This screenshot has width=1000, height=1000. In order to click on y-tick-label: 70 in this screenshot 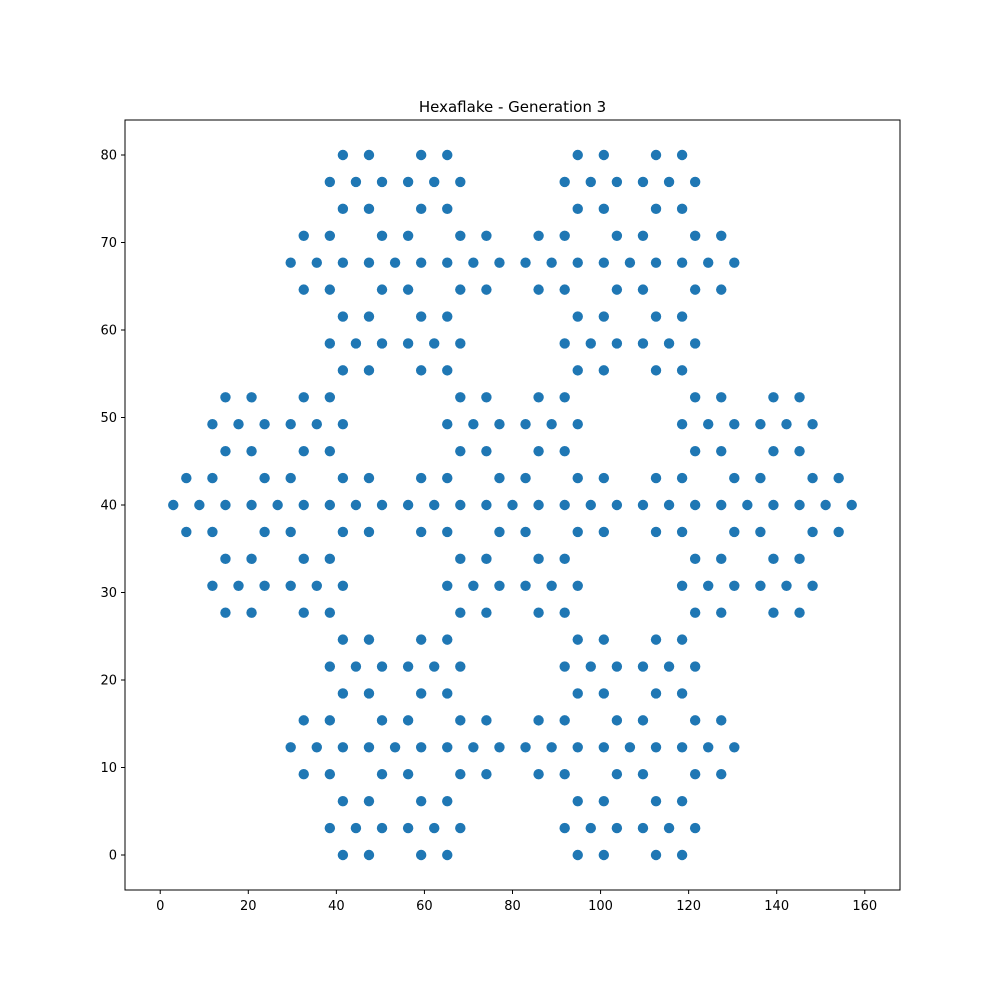, I will do `click(108, 243)`.